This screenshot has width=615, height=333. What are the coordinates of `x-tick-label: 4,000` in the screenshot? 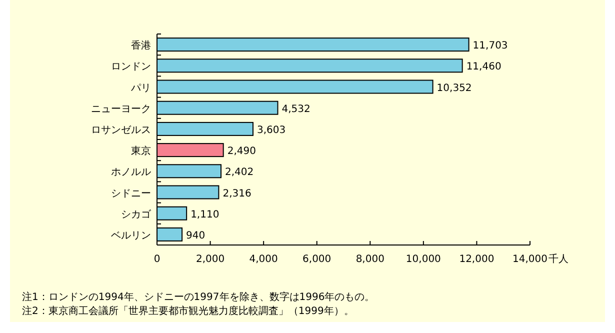 It's located at (263, 259).